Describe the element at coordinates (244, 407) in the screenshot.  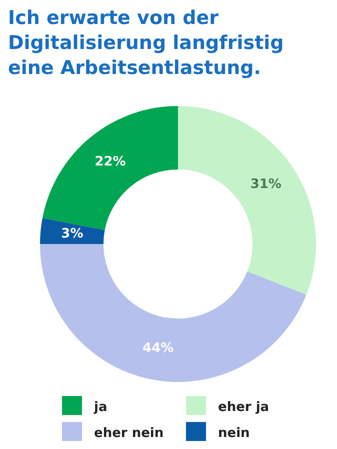
I see `legend-label: eher ja` at that location.